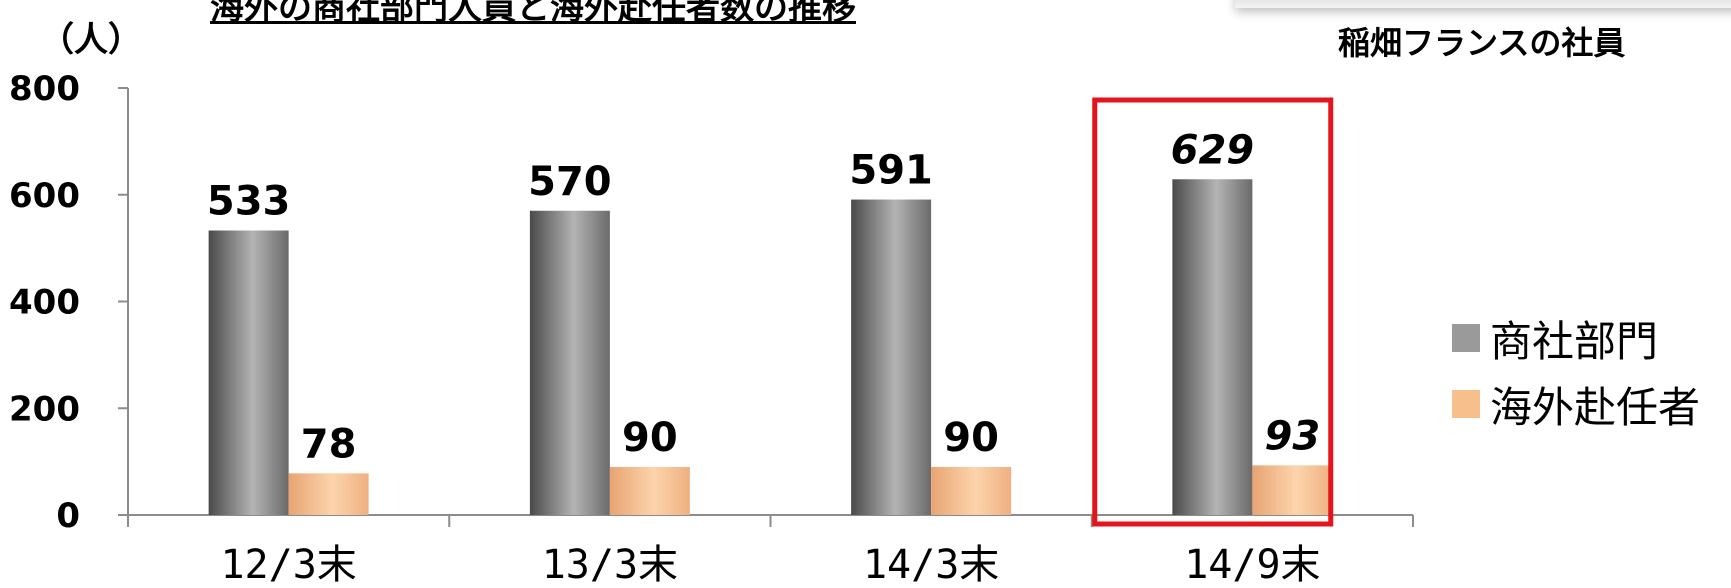 This screenshot has width=1731, height=588. Describe the element at coordinates (1293, 436) in the screenshot. I see `data-label: 93` at that location.